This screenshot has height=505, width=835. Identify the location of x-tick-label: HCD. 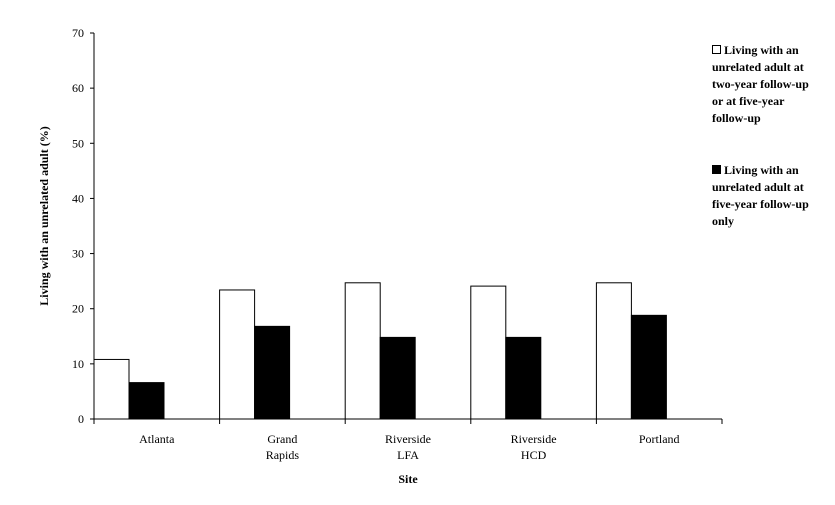
(534, 455).